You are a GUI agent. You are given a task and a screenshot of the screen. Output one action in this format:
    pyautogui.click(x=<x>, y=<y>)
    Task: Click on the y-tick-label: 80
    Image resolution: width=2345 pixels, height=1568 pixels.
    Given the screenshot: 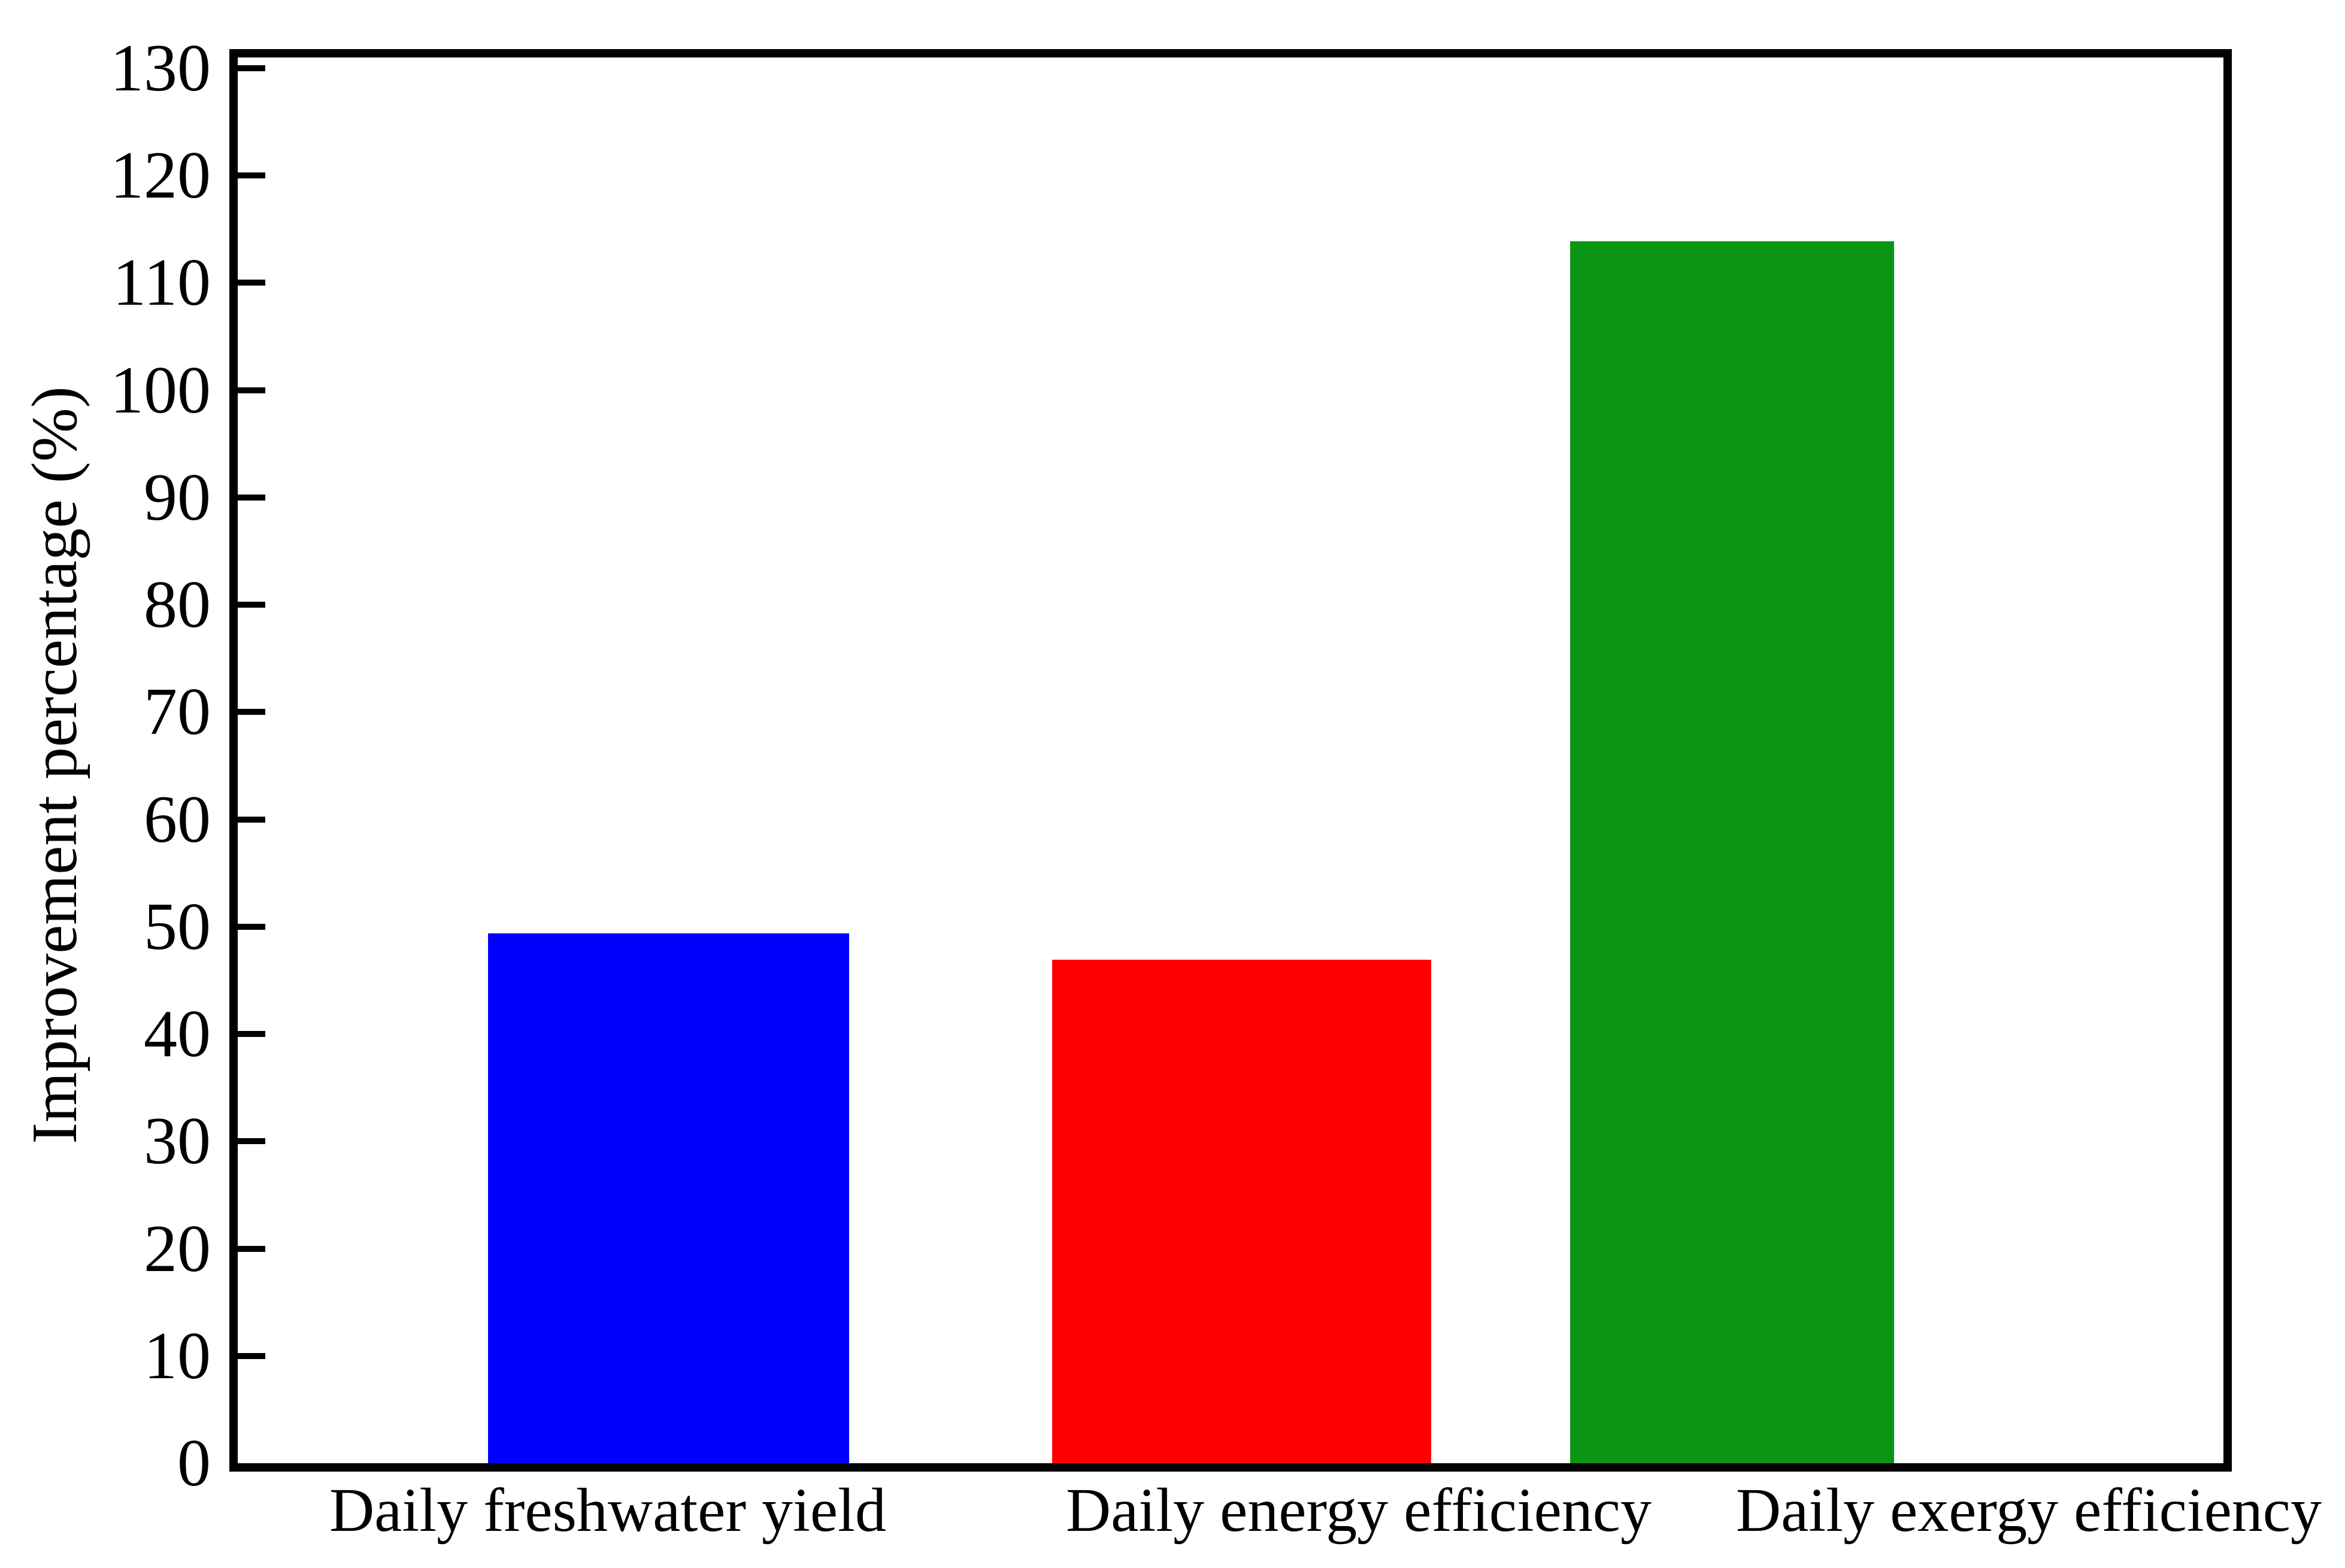 What is the action you would take?
    pyautogui.click(x=177, y=605)
    